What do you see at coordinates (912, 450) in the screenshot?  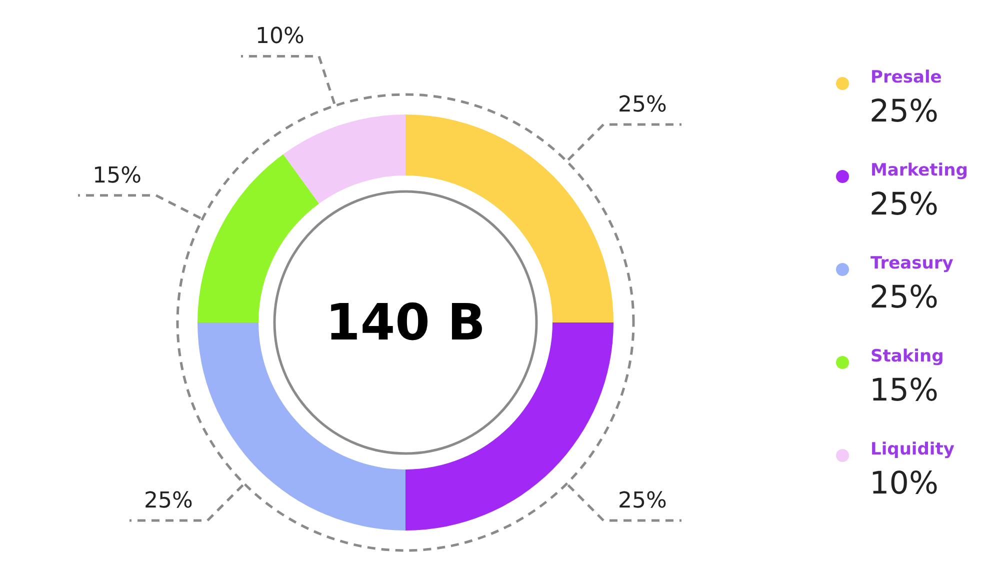 I see `legend-label: Liquidity` at bounding box center [912, 450].